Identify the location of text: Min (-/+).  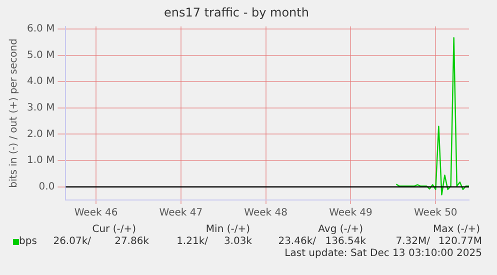
(228, 229).